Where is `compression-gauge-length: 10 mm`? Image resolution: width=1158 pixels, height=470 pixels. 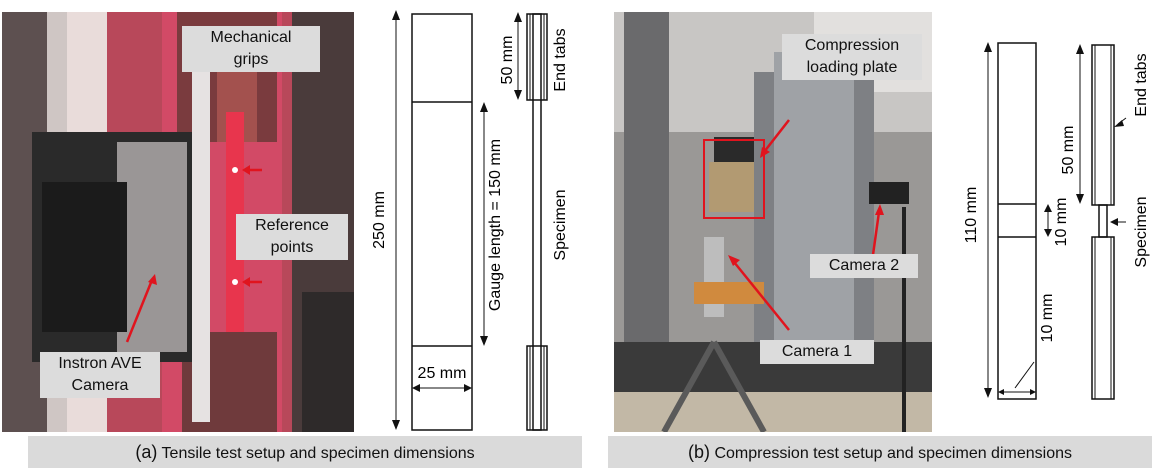
compression-gauge-length: 10 mm is located at coordinates (1061, 222).